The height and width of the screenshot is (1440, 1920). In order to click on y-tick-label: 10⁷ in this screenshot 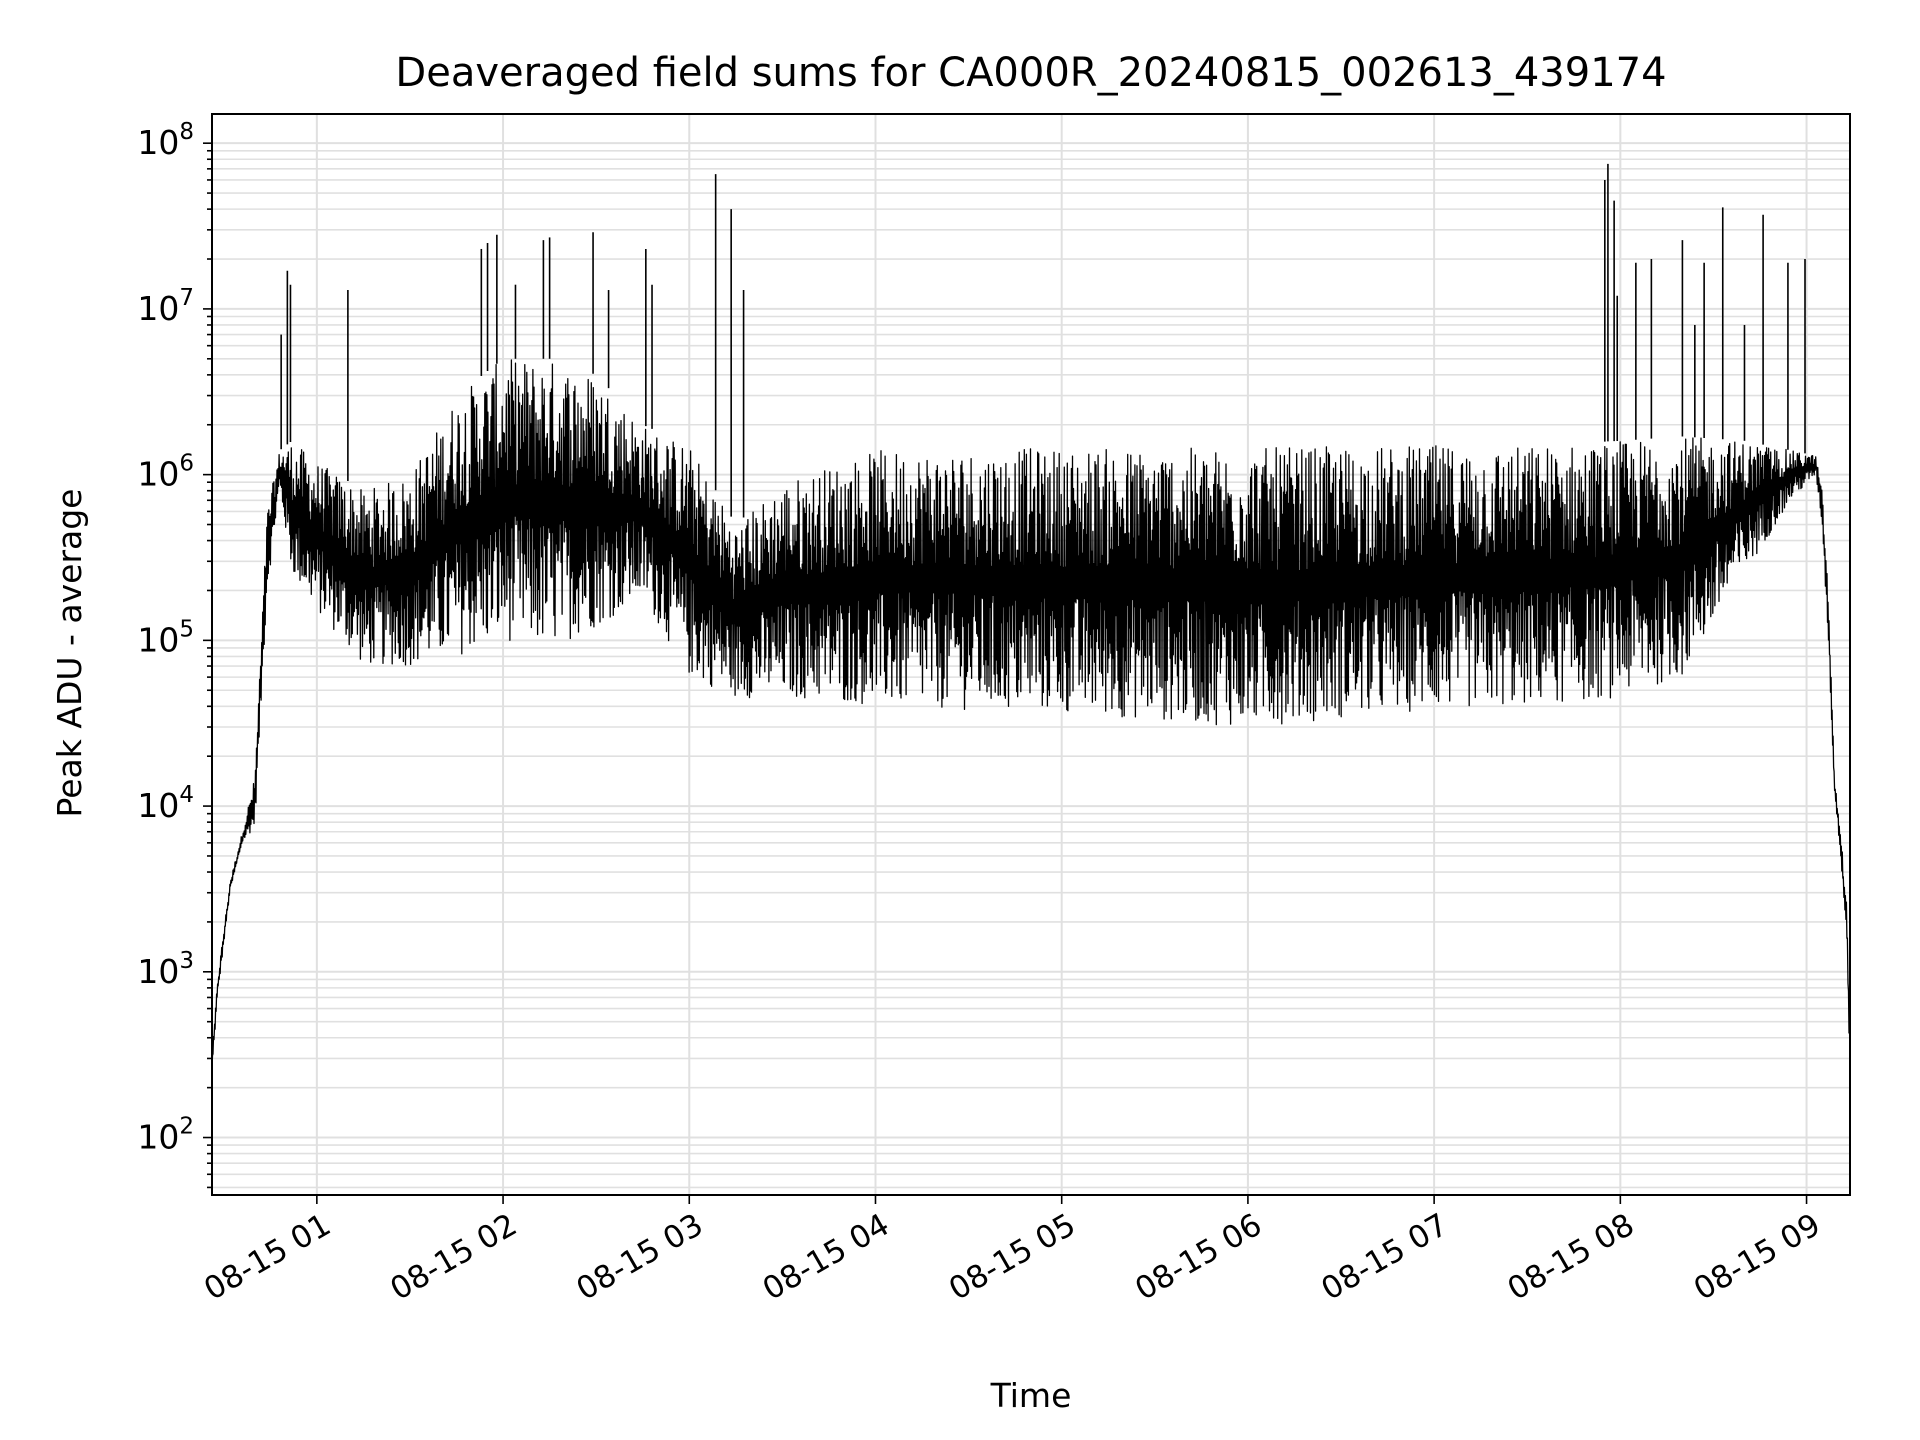, I will do `click(165, 306)`.